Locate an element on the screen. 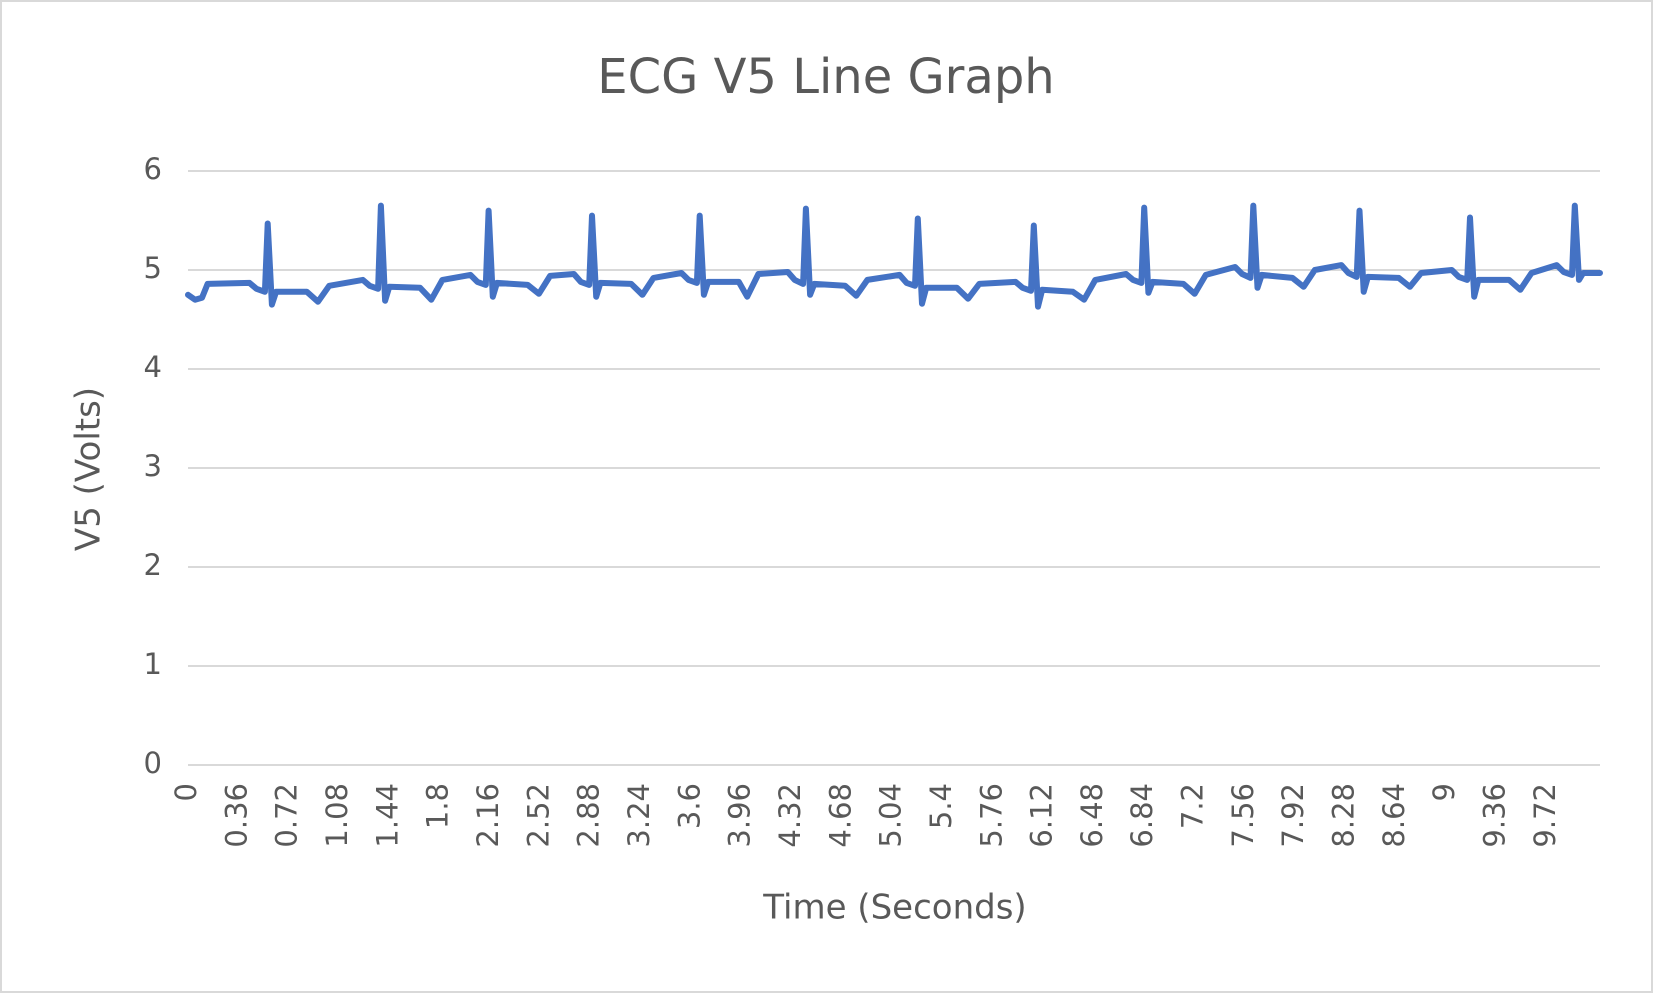 The height and width of the screenshot is (993, 1653). x-tick-label: 4.32 is located at coordinates (790, 815).